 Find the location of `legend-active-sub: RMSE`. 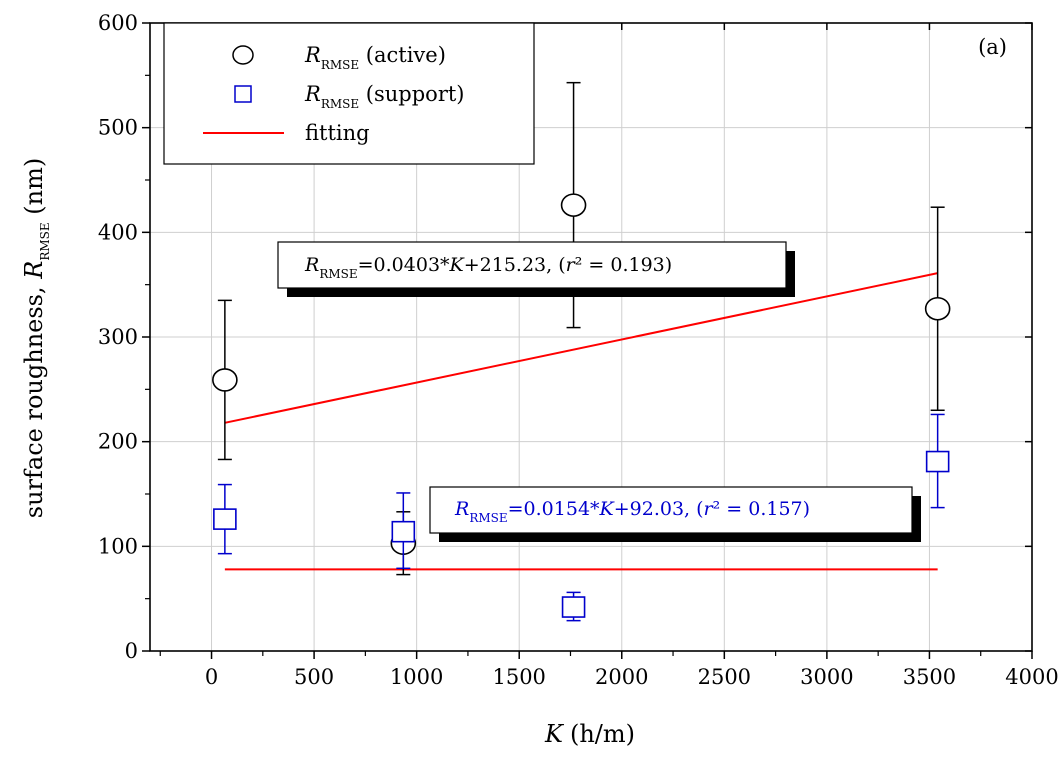

legend-active-sub: RMSE is located at coordinates (340, 65).